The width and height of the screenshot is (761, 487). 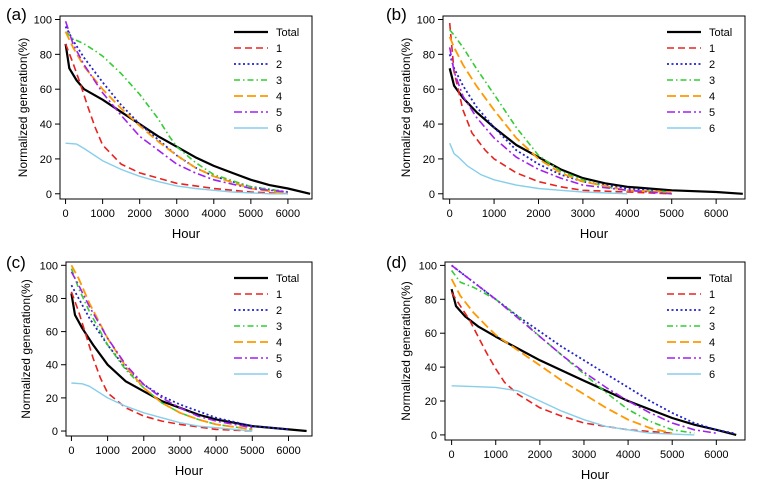 I want to click on panel-label: (b), so click(x=396, y=14).